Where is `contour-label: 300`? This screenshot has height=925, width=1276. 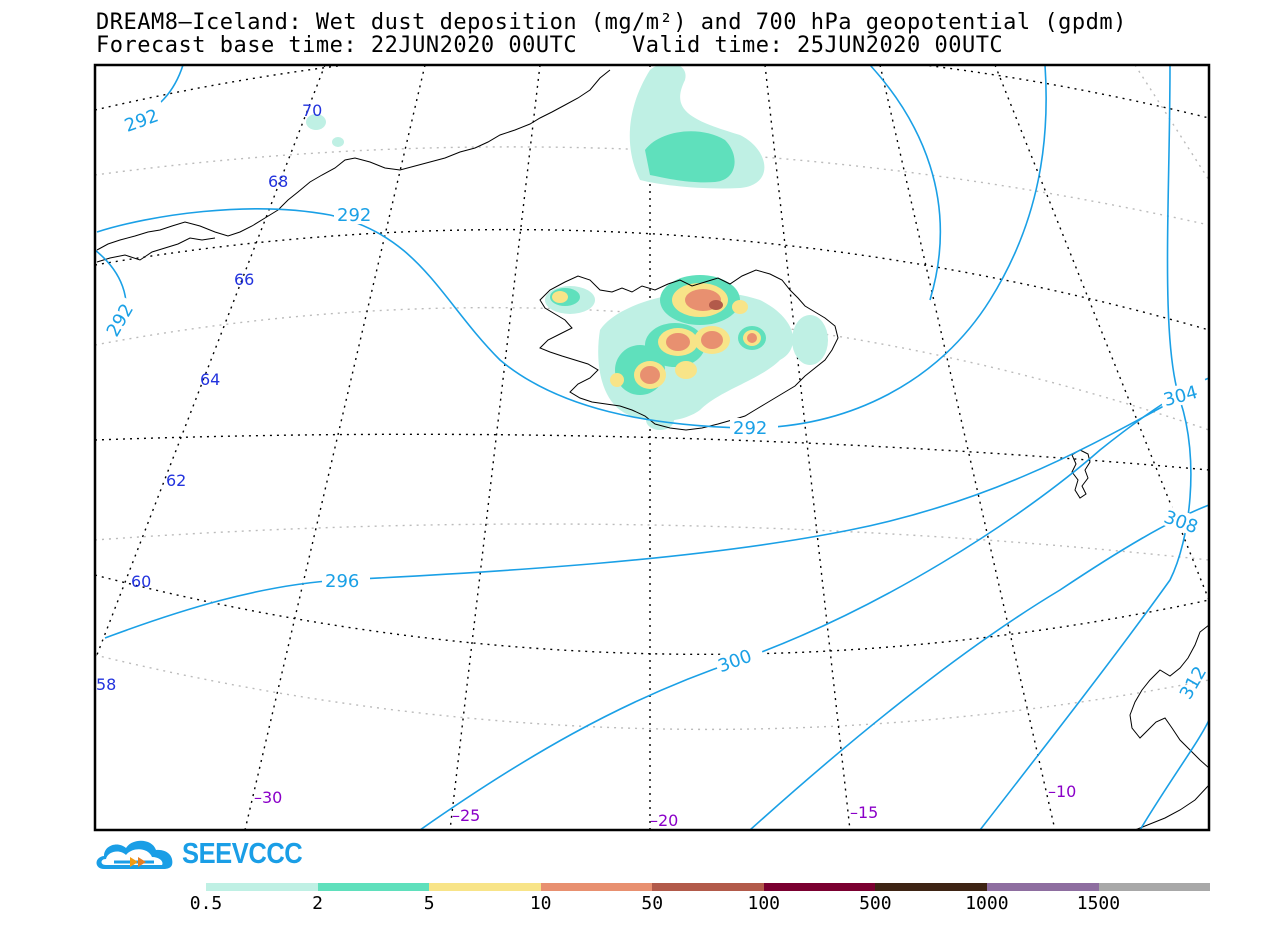
contour-label: 300 is located at coordinates (734, 661).